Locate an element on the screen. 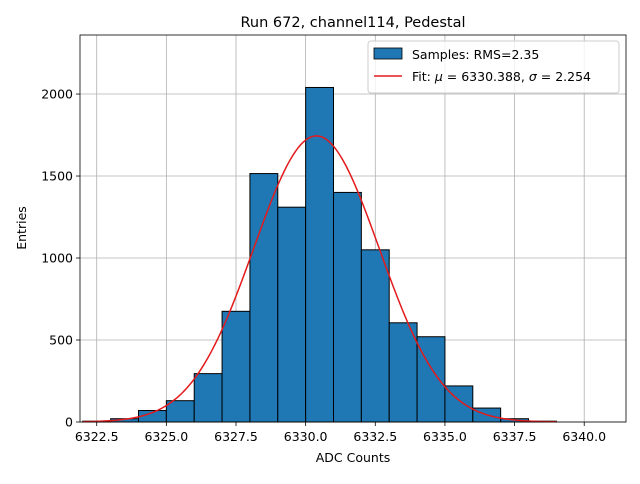 Image resolution: width=640 pixels, height=484 pixels. legend-sigma-equals: = is located at coordinates (546, 76).